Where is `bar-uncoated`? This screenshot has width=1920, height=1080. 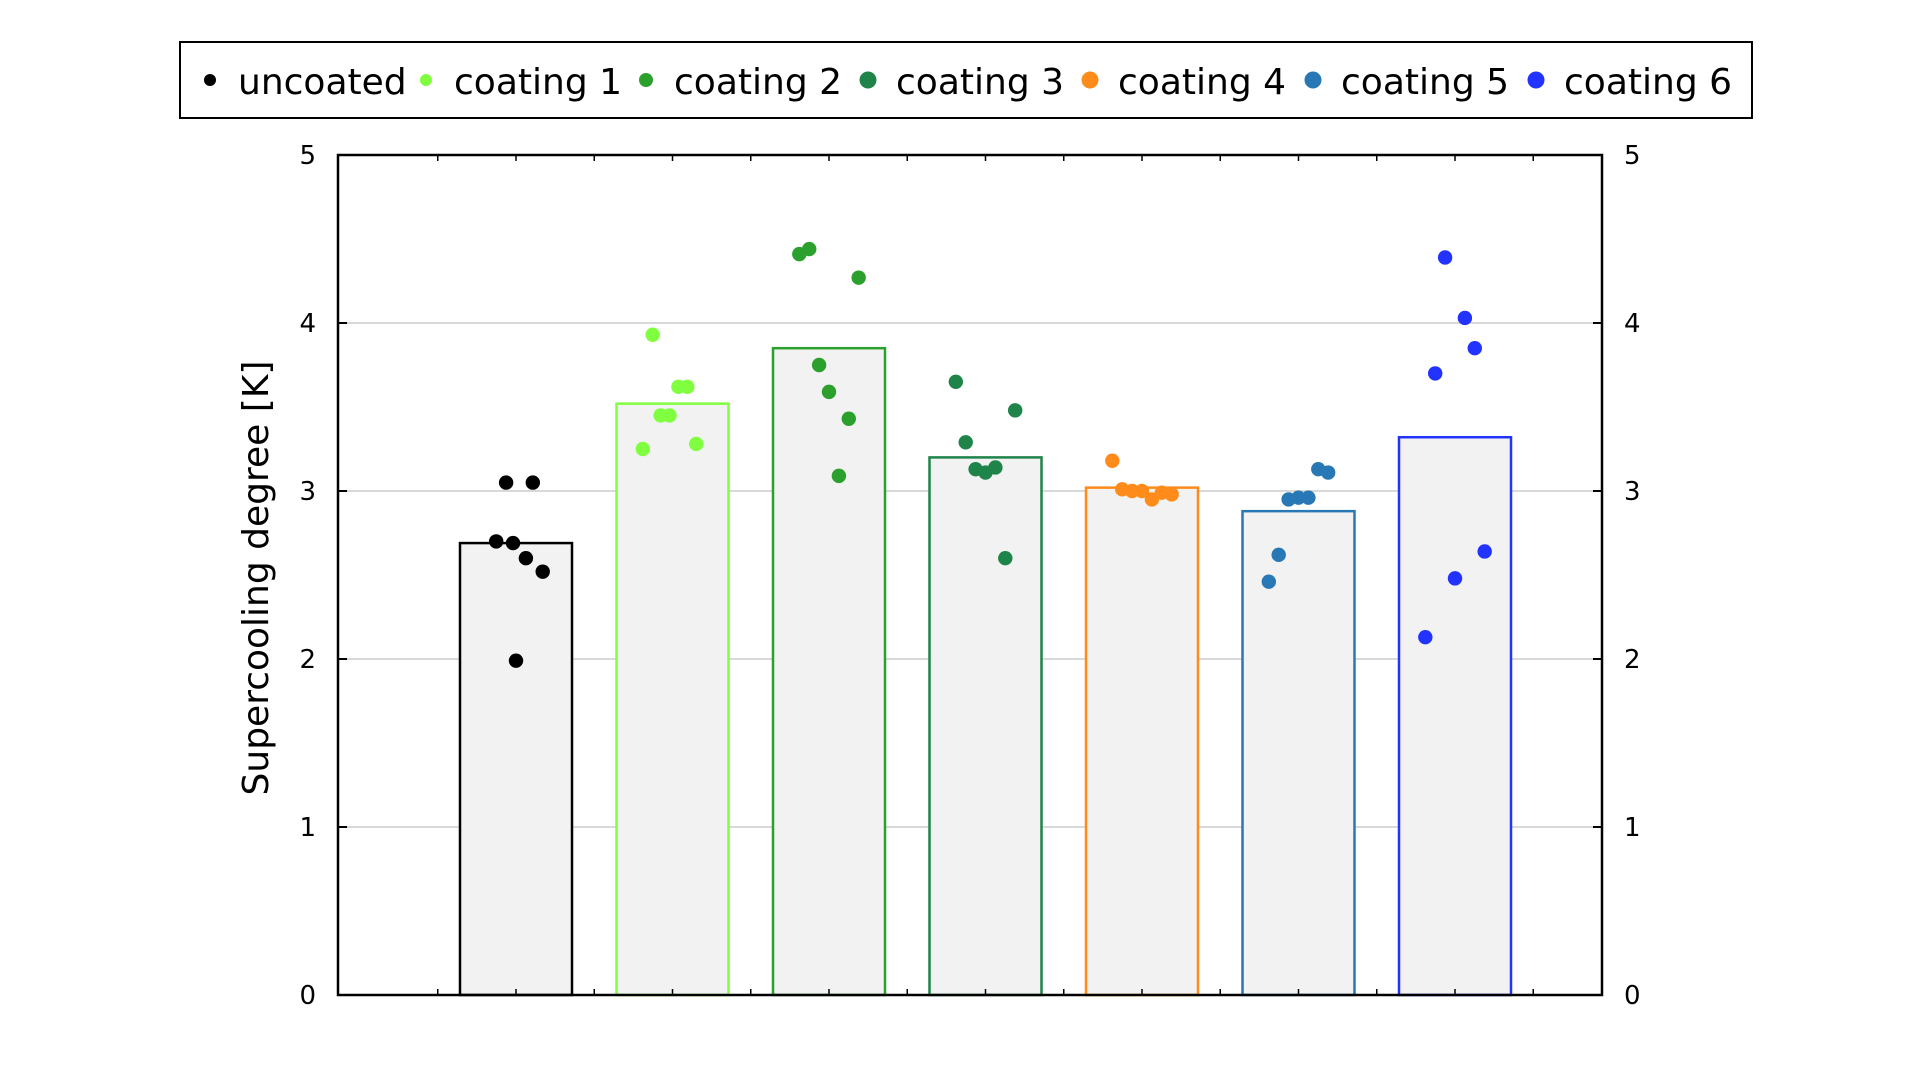
bar-uncoated is located at coordinates (516, 769).